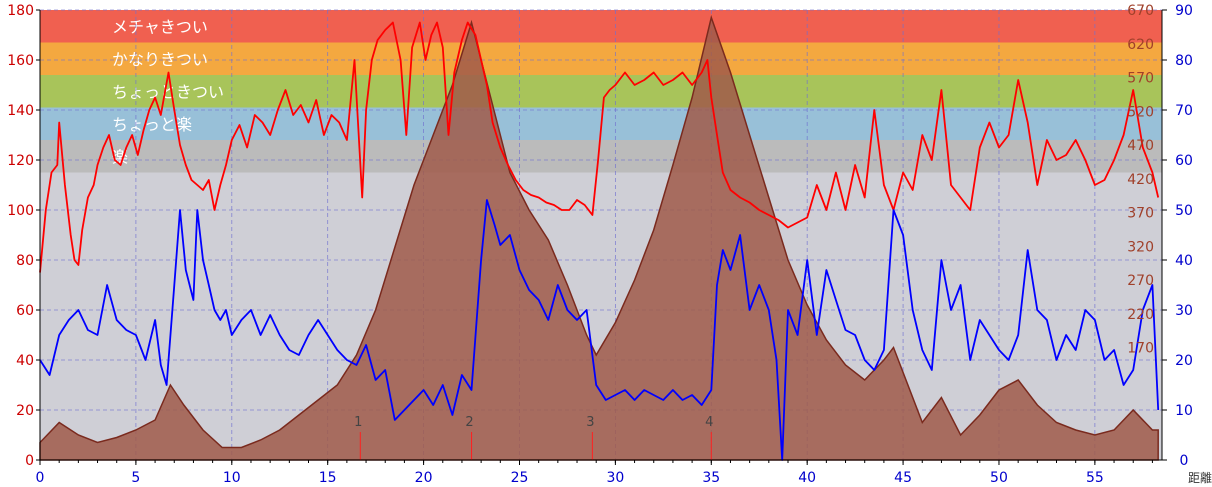  I want to click on x-tick-label: 25, so click(520, 478).